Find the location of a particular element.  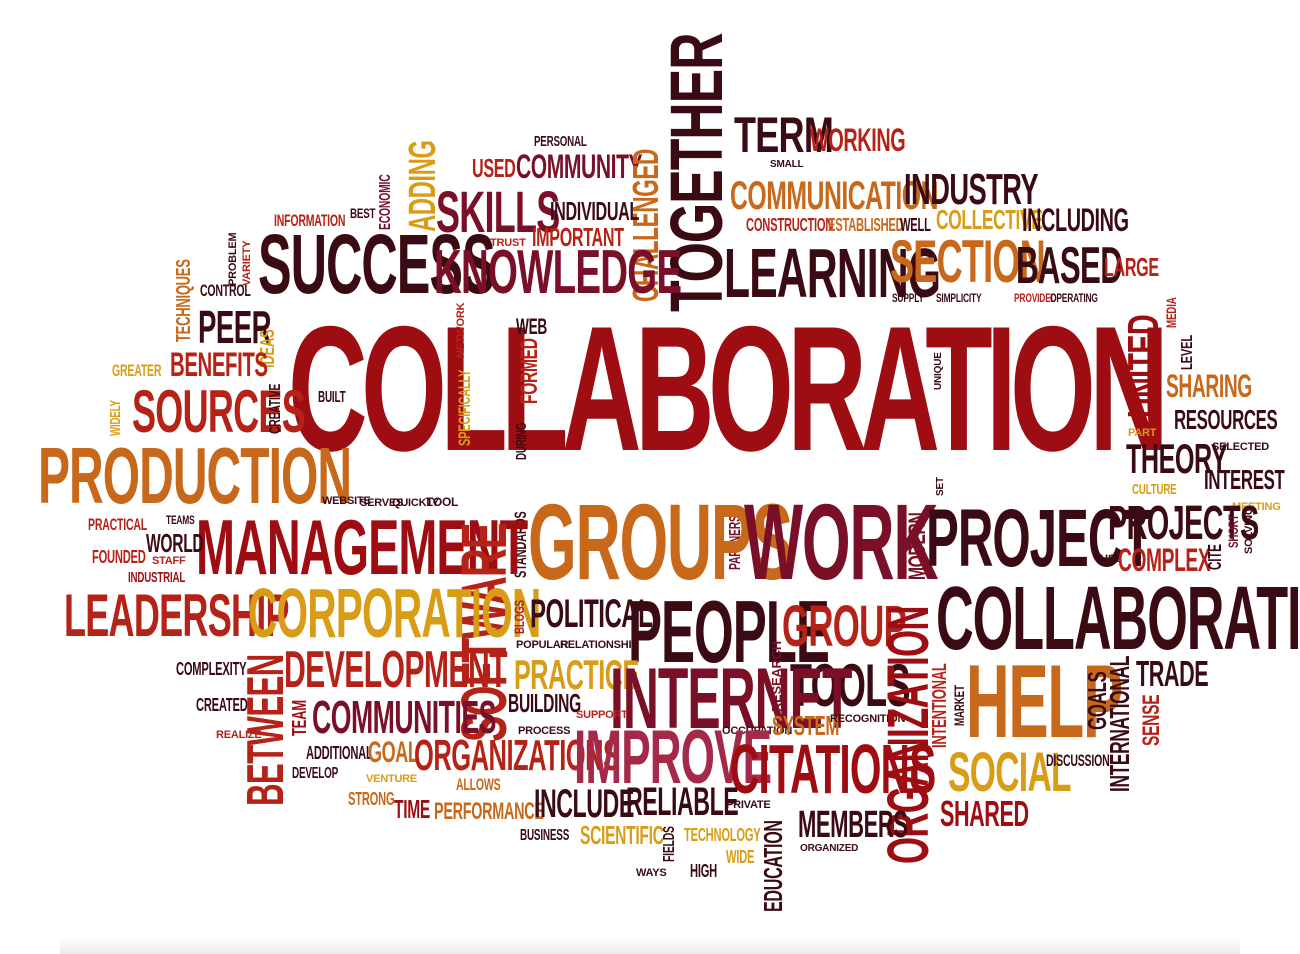

word-knowledge: KNOWLEDGE is located at coordinates (558, 272).